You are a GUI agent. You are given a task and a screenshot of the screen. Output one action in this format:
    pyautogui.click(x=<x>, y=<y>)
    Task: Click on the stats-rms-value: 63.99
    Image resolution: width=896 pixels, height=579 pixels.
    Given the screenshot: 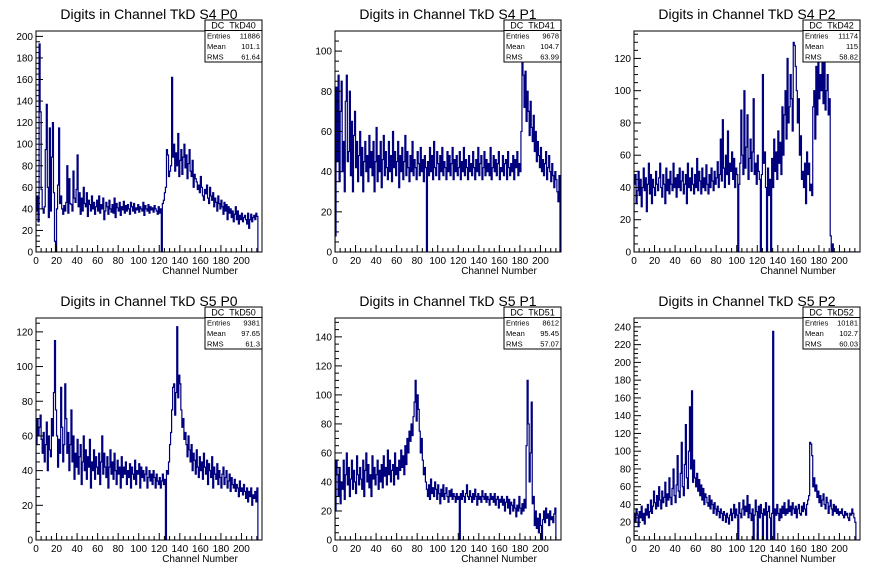 What is the action you would take?
    pyautogui.click(x=549, y=57)
    